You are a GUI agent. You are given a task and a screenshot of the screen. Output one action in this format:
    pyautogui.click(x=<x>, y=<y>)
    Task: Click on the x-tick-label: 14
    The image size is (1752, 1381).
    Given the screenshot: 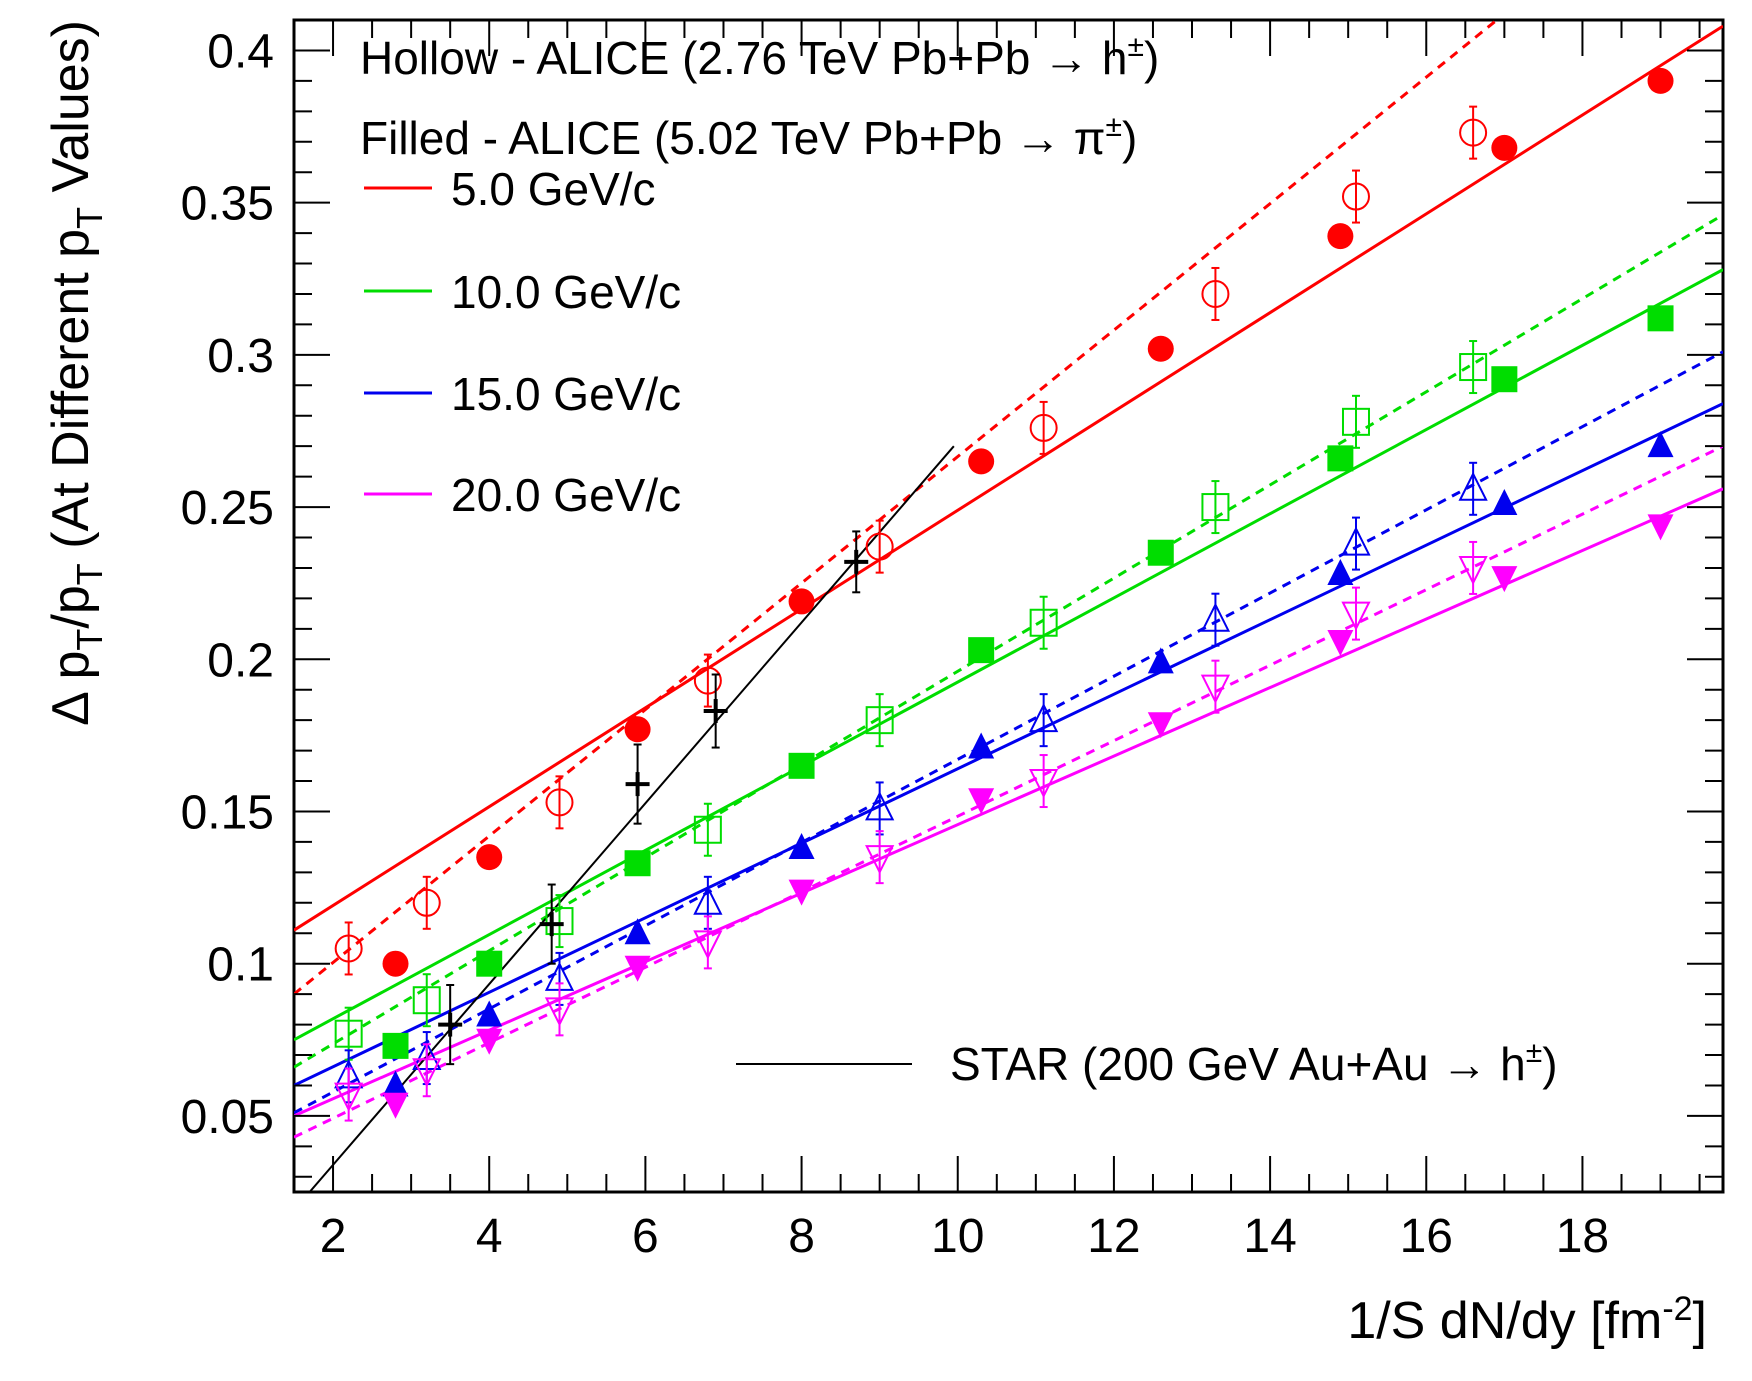 What is the action you would take?
    pyautogui.click(x=1269, y=1236)
    